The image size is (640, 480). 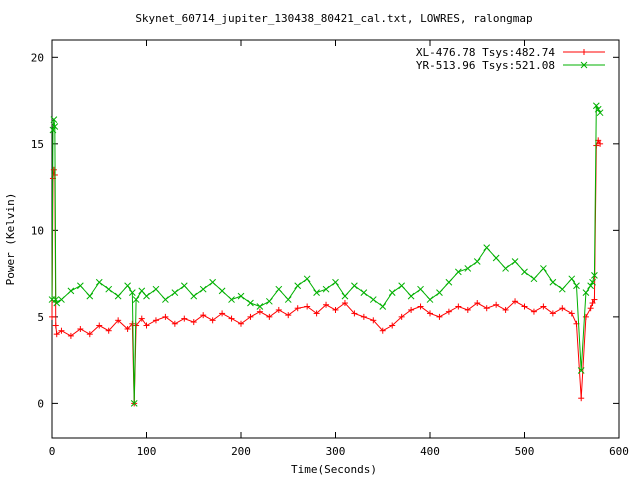 What do you see at coordinates (430, 451) in the screenshot?
I see `x-tick-label: 400` at bounding box center [430, 451].